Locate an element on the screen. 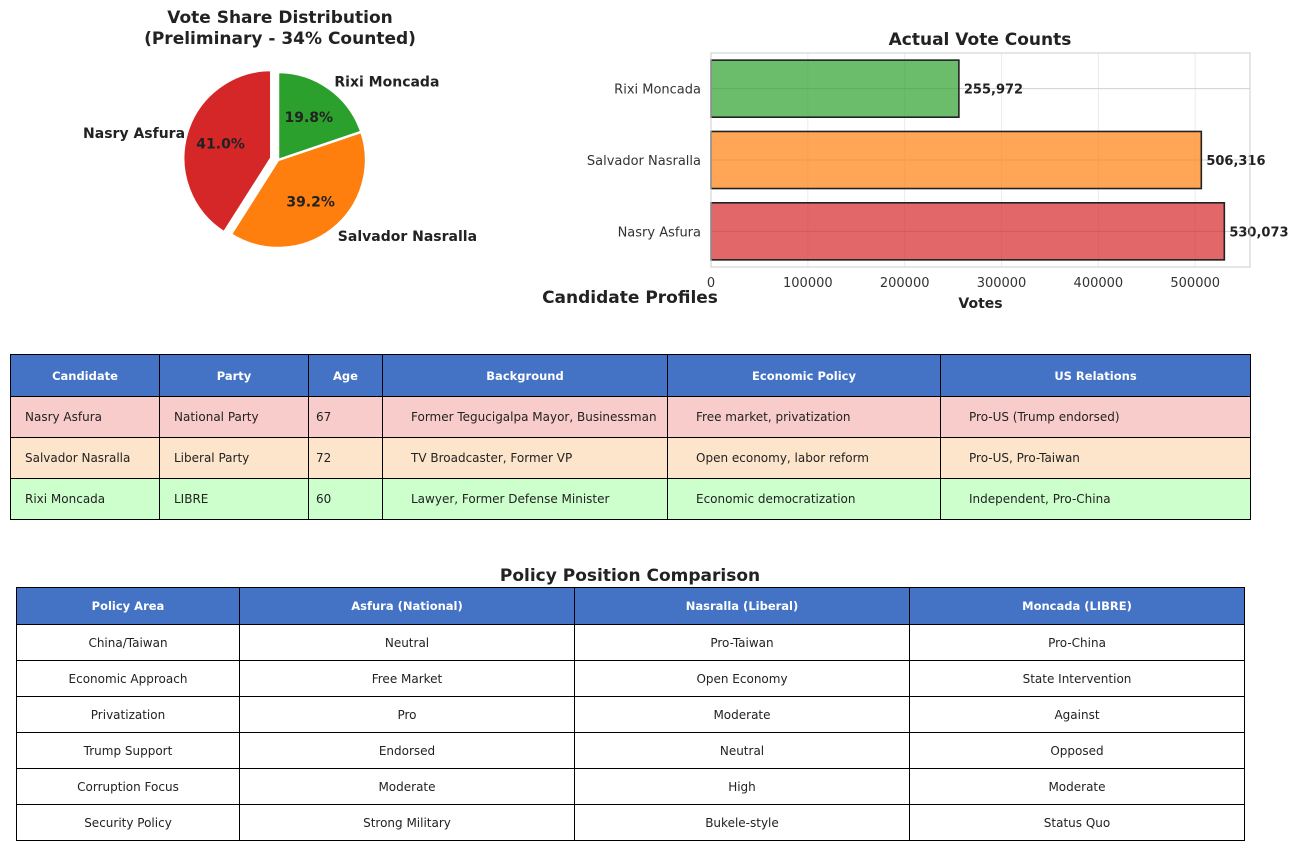 This screenshot has height=848, width=1298. bar-title: Actual Vote Counts is located at coordinates (980, 40).